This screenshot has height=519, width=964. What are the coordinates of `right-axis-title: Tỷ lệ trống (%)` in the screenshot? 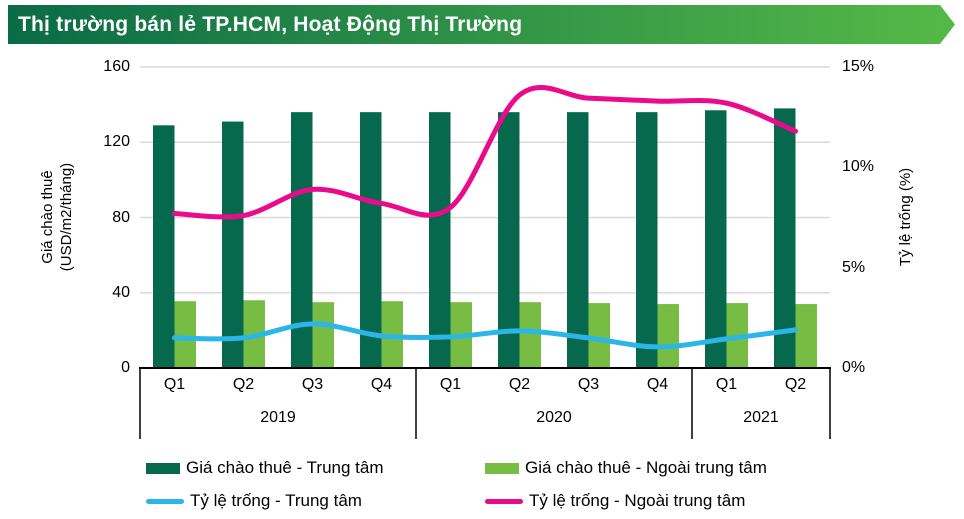 It's located at (905, 217).